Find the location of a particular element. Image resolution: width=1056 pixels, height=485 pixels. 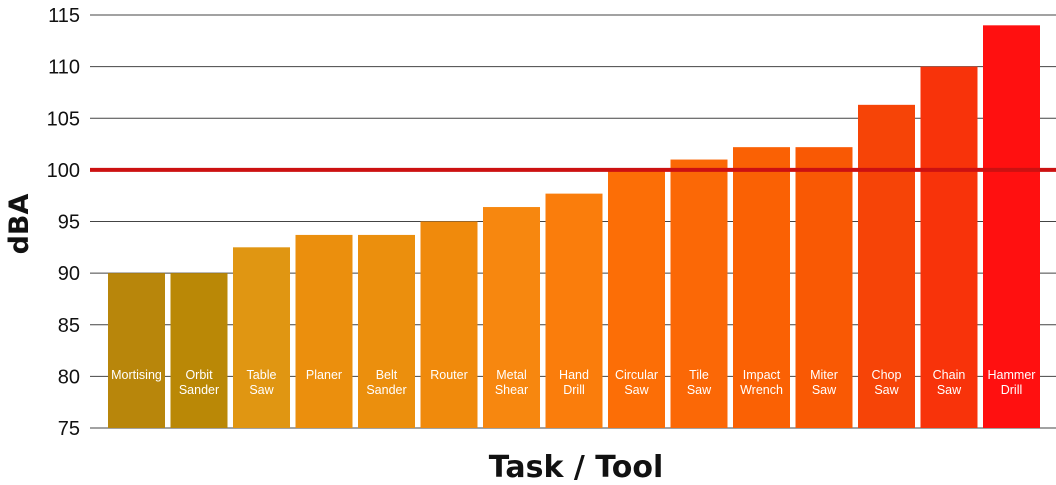

y-tick-label: 85 is located at coordinates (69, 326).